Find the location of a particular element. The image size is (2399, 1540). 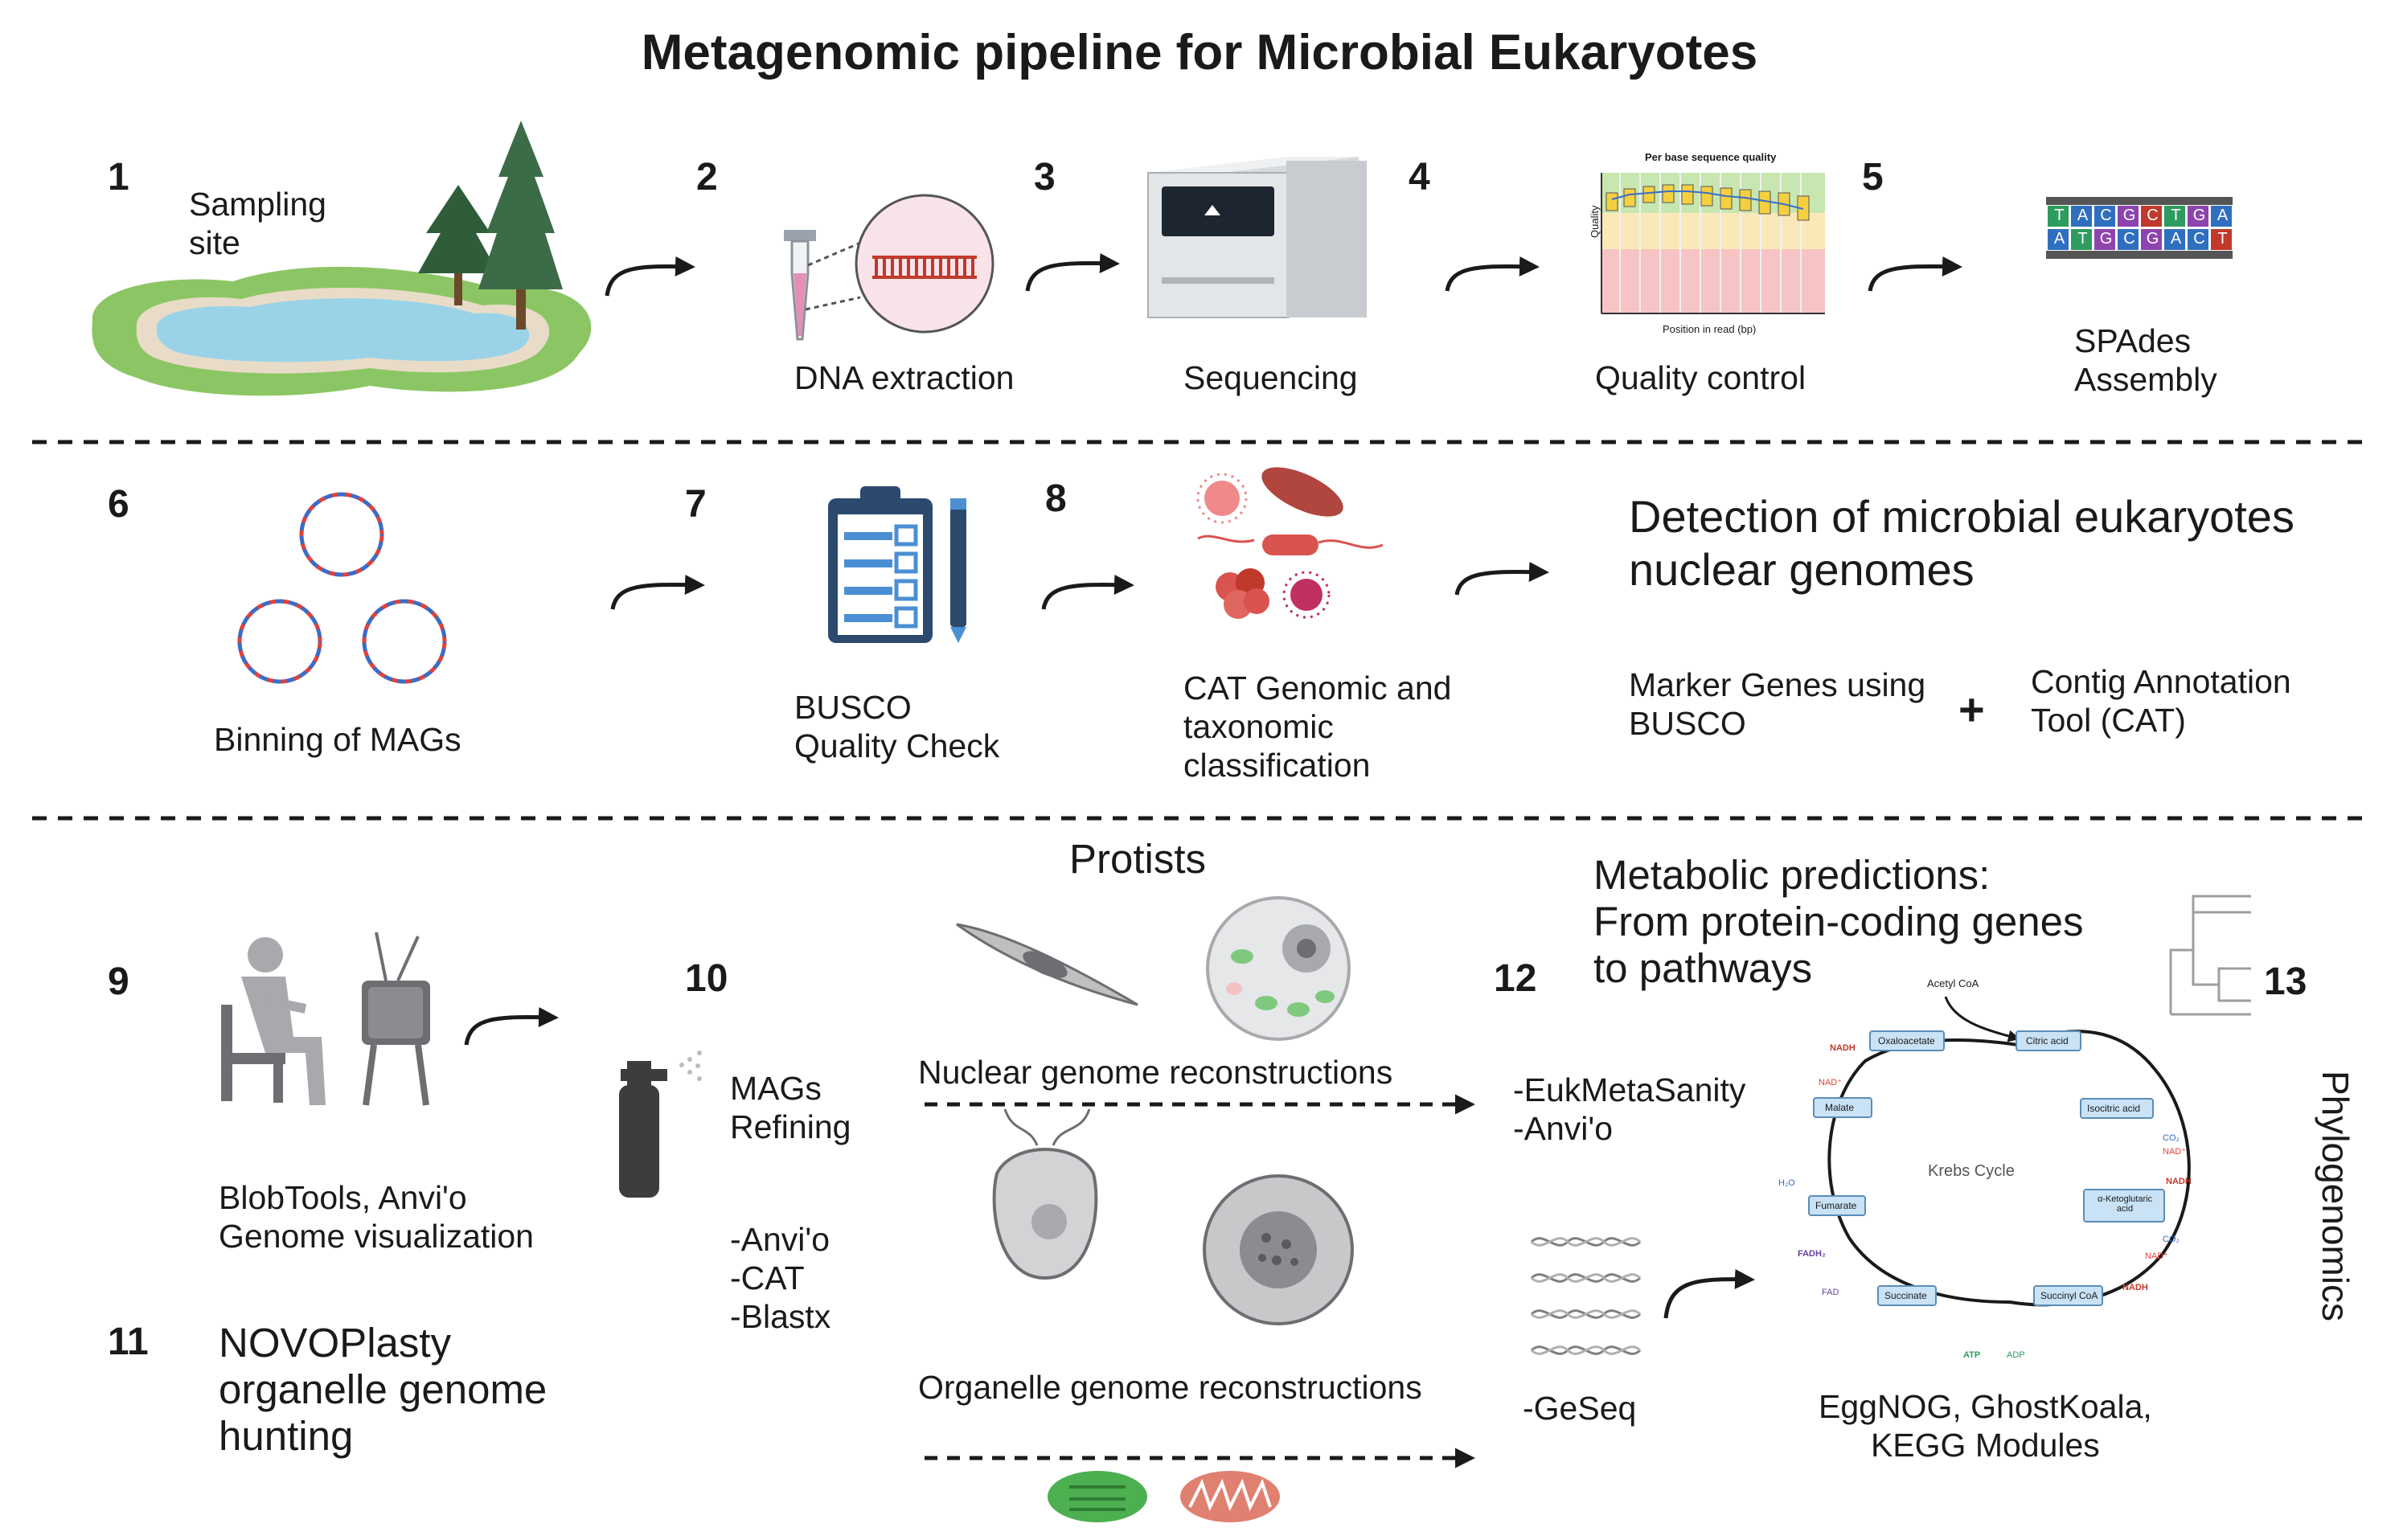

step-number-3: 3 is located at coordinates (1045, 177).